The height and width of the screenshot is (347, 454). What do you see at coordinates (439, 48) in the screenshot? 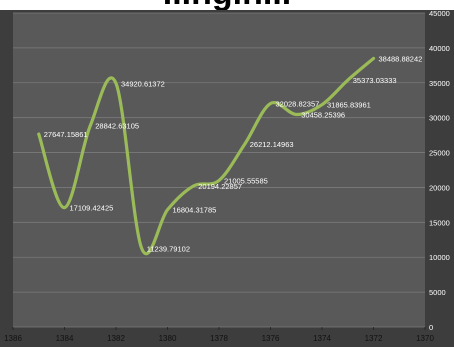
I see `y-tick-label-40000: 40000` at bounding box center [439, 48].